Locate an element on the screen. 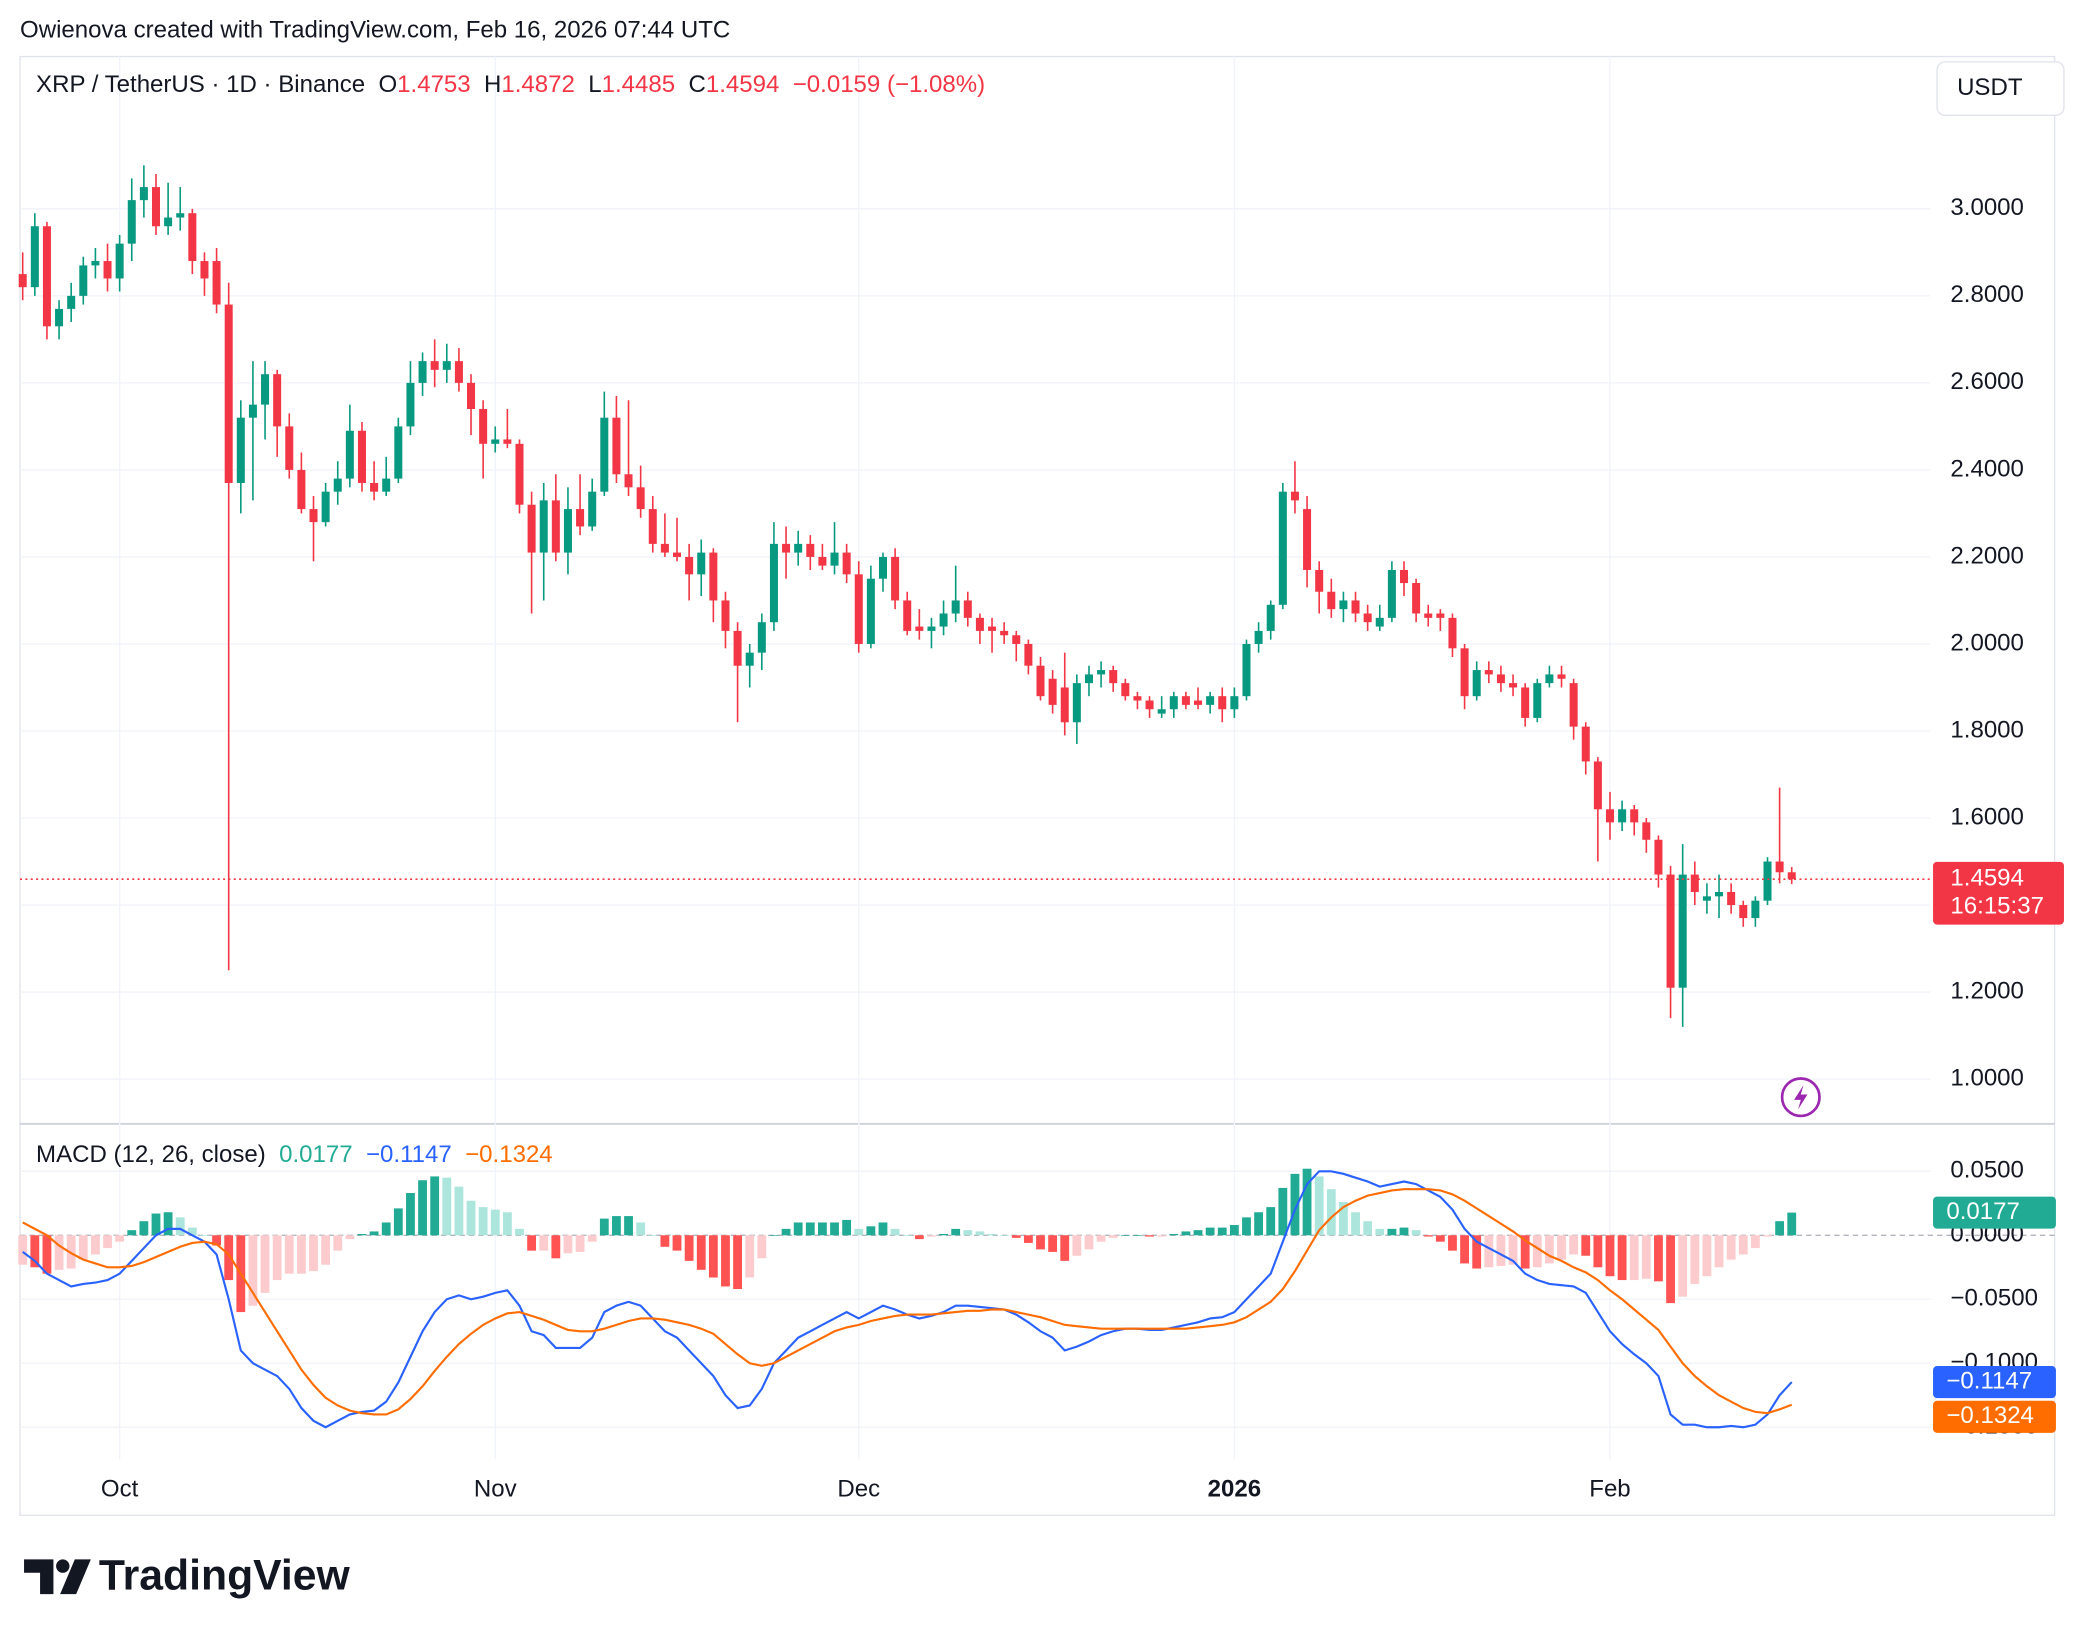 The image size is (2084, 1628). logo-slash is located at coordinates (75, 1577).